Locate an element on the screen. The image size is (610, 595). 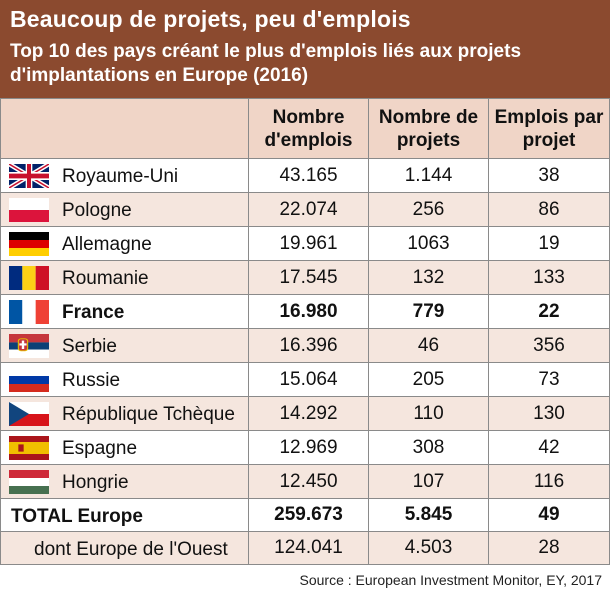
ratio-cell: 28 is located at coordinates (549, 548).